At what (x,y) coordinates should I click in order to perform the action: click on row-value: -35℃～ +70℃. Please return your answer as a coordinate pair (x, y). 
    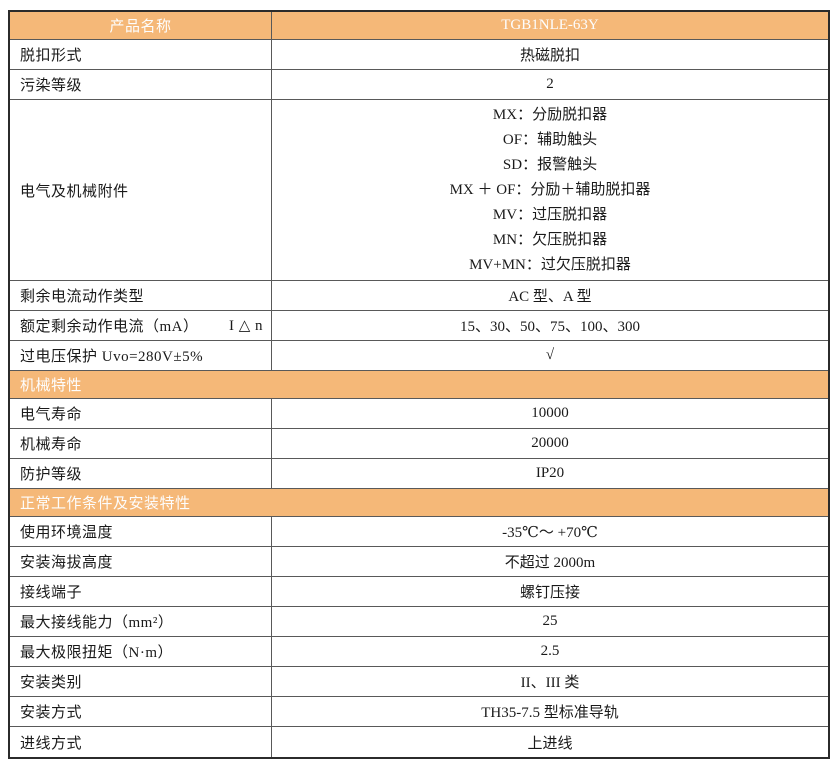
    Looking at the image, I should click on (550, 533).